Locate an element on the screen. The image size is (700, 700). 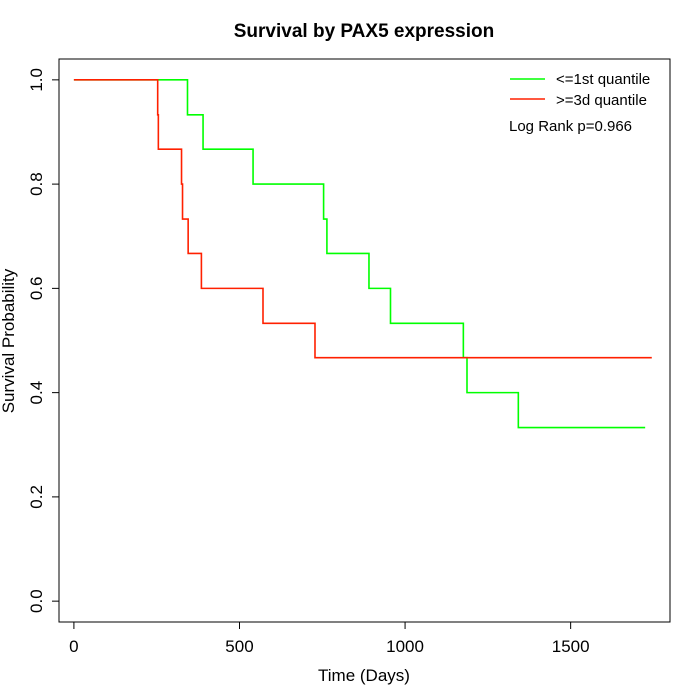
chart-title: Survival by PAX5 expression is located at coordinates (364, 31).